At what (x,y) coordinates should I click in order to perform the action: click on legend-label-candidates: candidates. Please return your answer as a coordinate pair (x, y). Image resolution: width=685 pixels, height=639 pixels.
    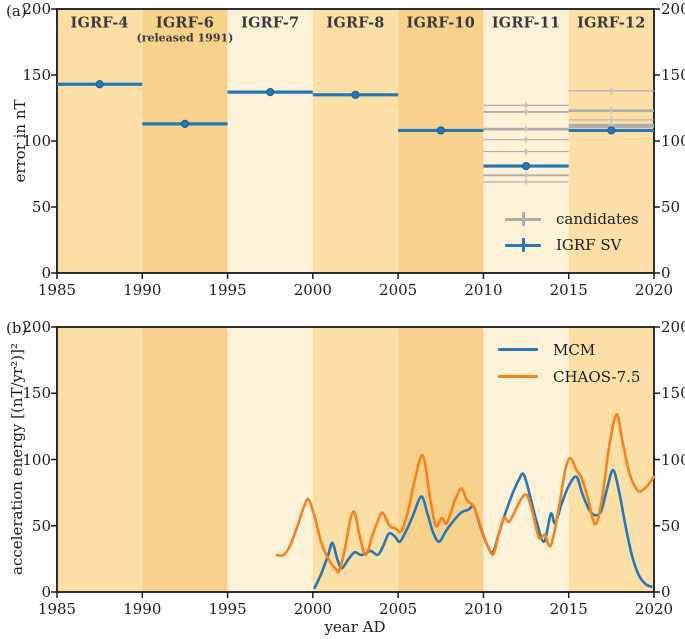
    Looking at the image, I should click on (597, 219).